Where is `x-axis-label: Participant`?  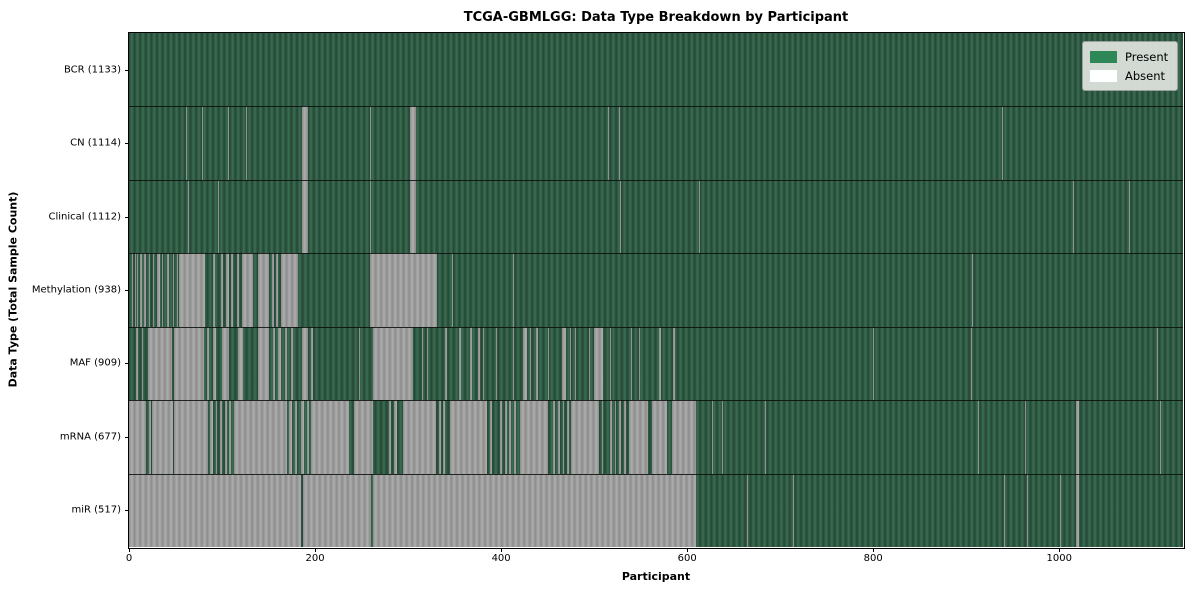 x-axis-label: Participant is located at coordinates (656, 576).